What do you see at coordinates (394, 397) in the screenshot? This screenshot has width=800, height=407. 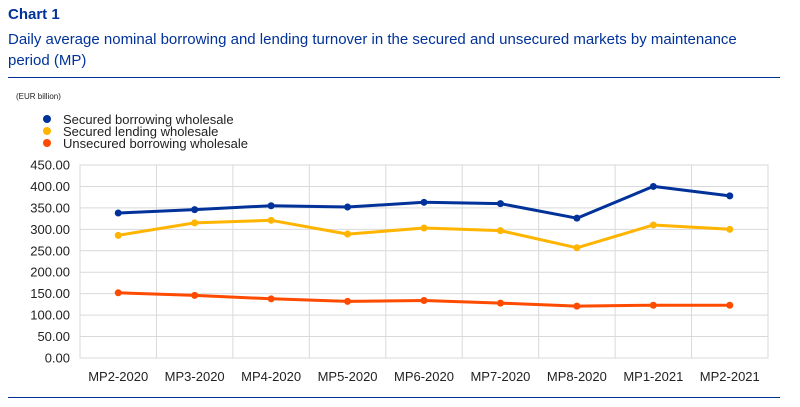 I see `bottom-divider` at bounding box center [394, 397].